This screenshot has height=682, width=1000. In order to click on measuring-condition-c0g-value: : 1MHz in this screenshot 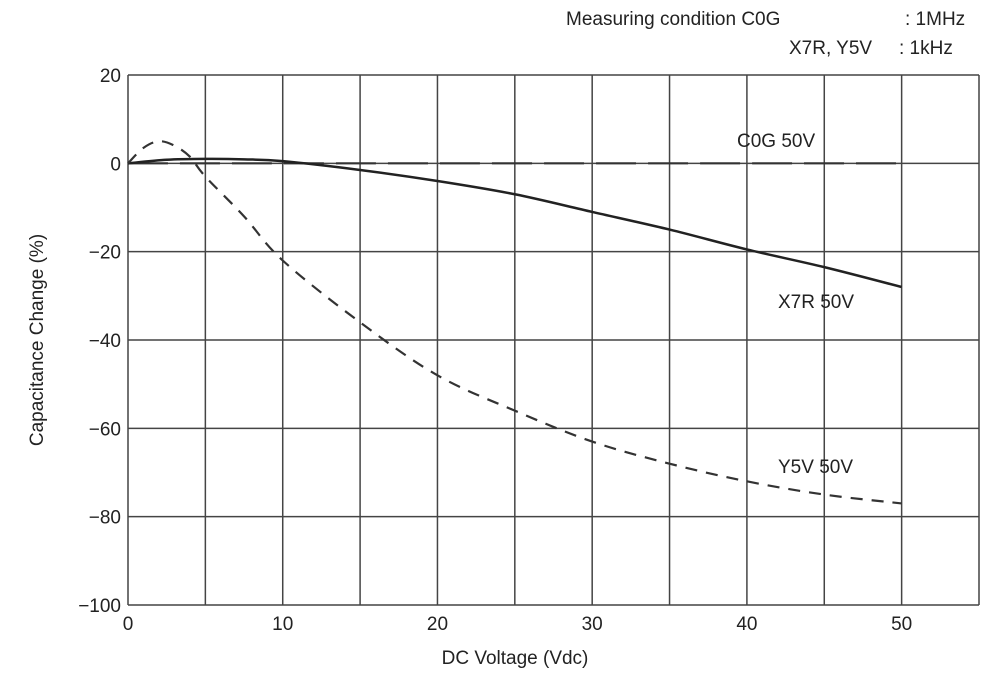, I will do `click(935, 19)`.